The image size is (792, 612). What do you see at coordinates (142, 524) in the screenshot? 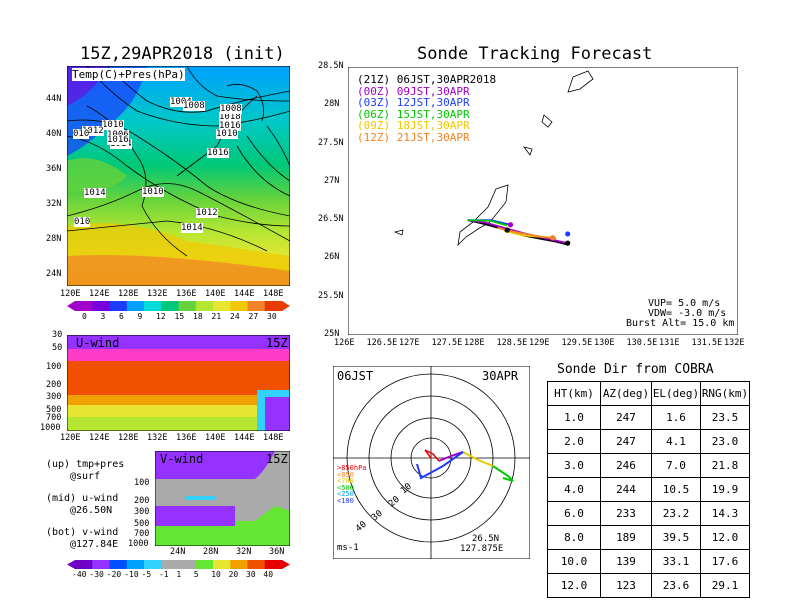
I see `v-wind-ytick: 500` at bounding box center [142, 524].